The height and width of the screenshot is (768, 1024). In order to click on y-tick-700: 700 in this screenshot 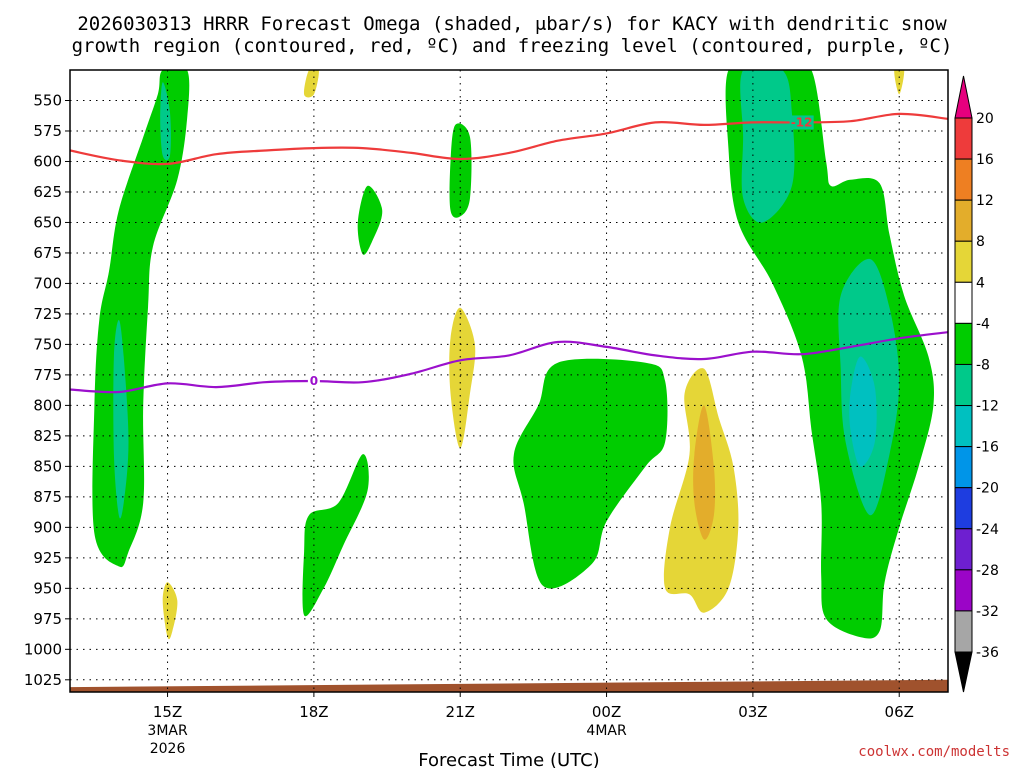, I will do `click(47, 283)`.